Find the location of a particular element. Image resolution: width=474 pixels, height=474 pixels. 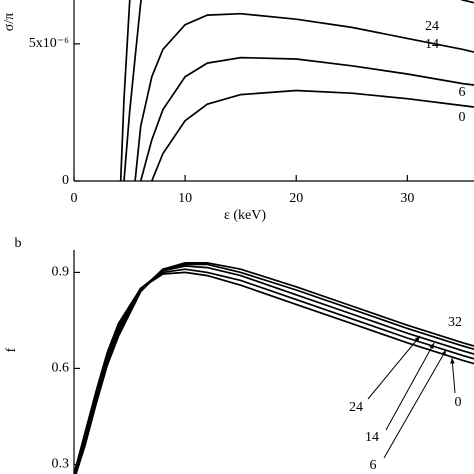

x-tick-label: 20 is located at coordinates (296, 198).